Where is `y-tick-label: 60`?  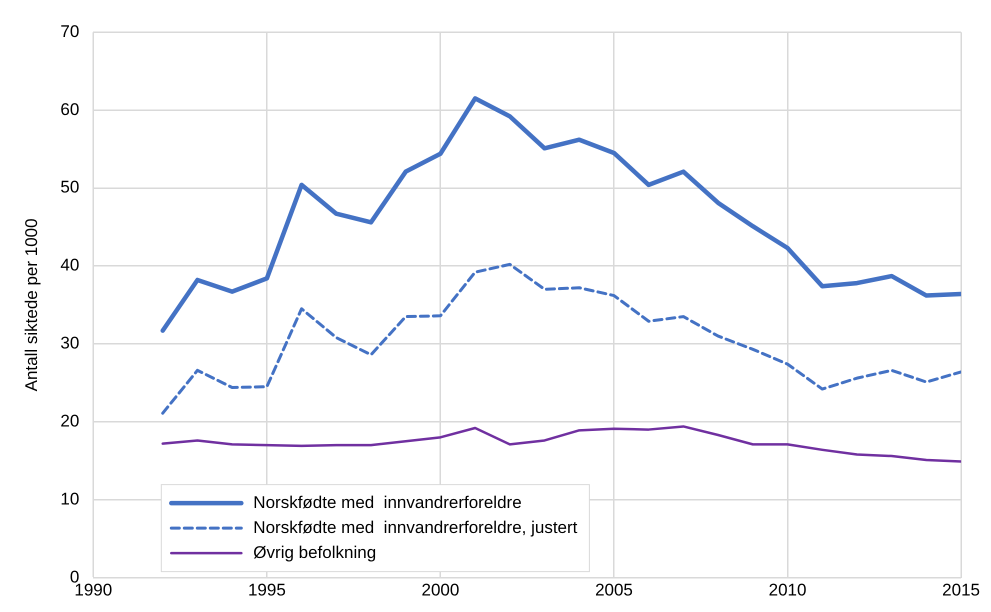 y-tick-label: 60 is located at coordinates (70, 109).